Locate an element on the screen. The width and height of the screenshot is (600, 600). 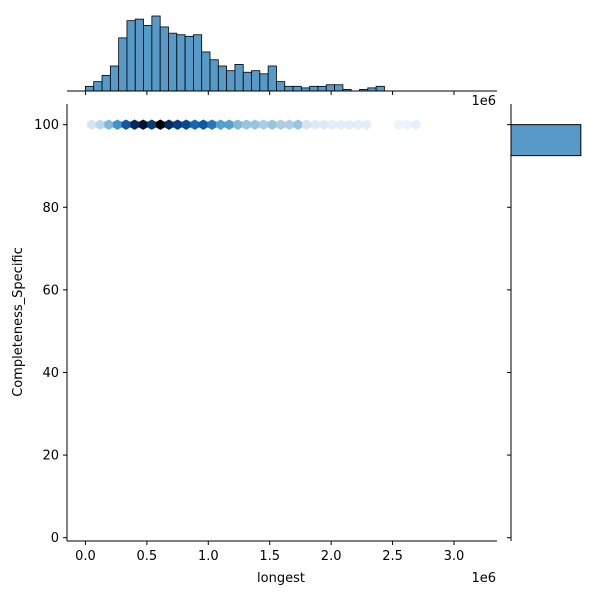
y-tick-label: 60 is located at coordinates (50, 290).